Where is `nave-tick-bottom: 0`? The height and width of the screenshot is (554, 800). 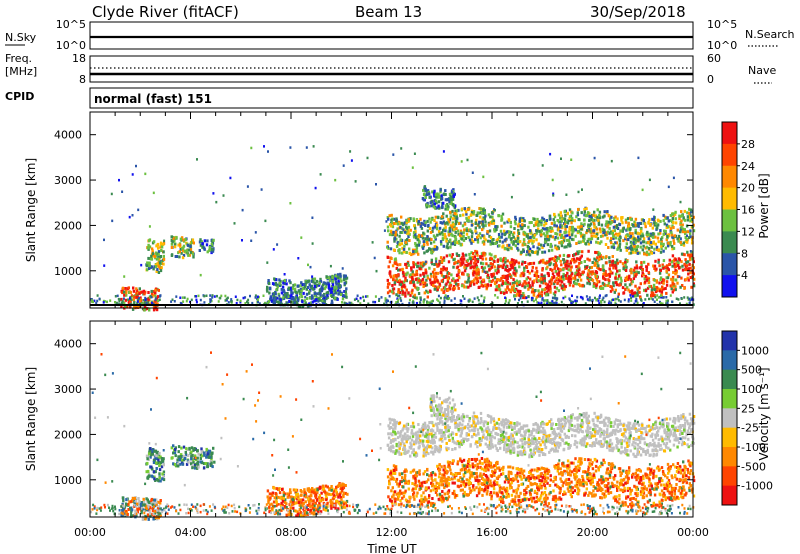
nave-tick-bottom: 0 is located at coordinates (710, 79).